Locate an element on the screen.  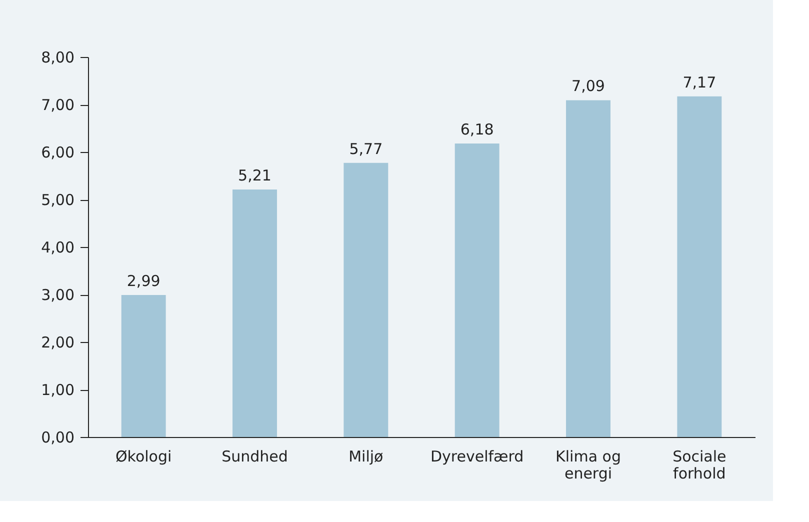
x-tick-label: Klima og energi is located at coordinates (588, 465).